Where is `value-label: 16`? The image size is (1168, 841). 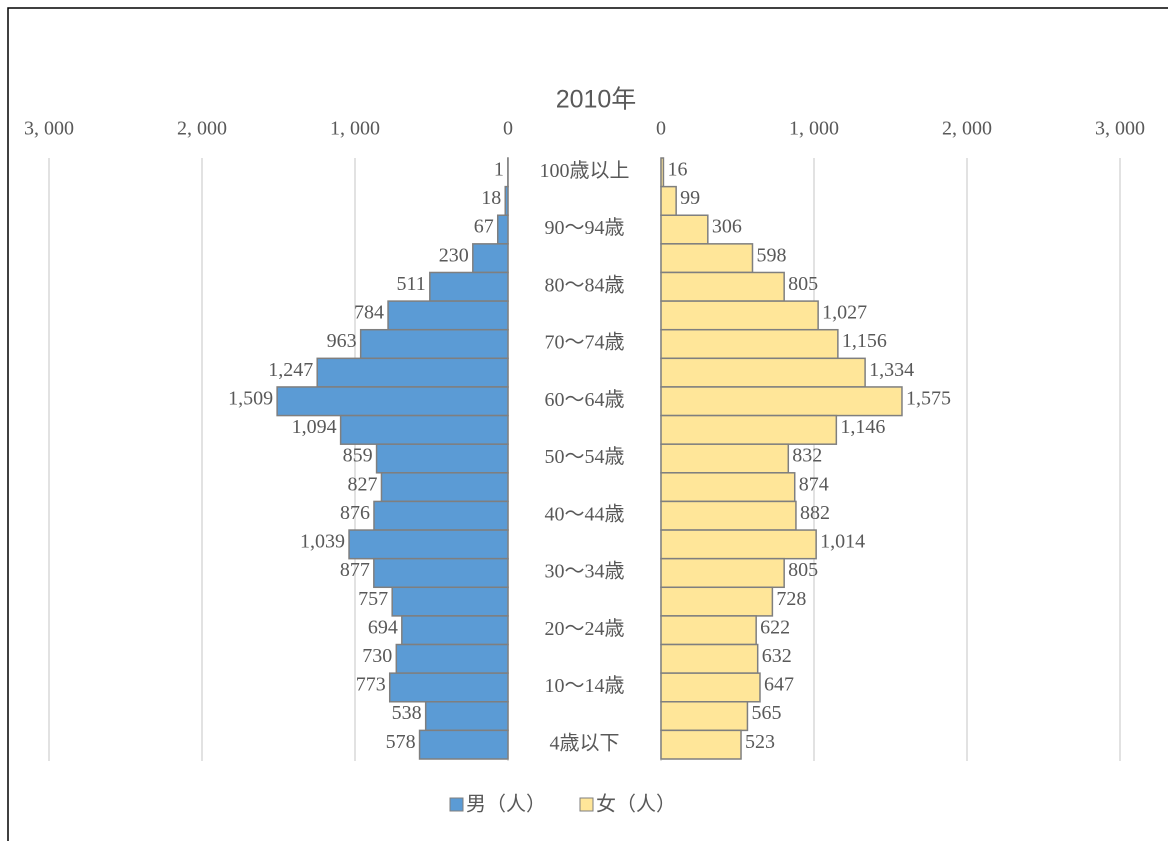 value-label: 16 is located at coordinates (677, 169).